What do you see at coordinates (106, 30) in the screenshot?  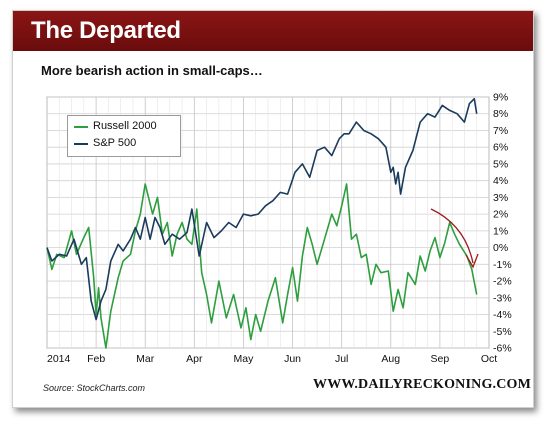 I see `chart-title: The Departed` at bounding box center [106, 30].